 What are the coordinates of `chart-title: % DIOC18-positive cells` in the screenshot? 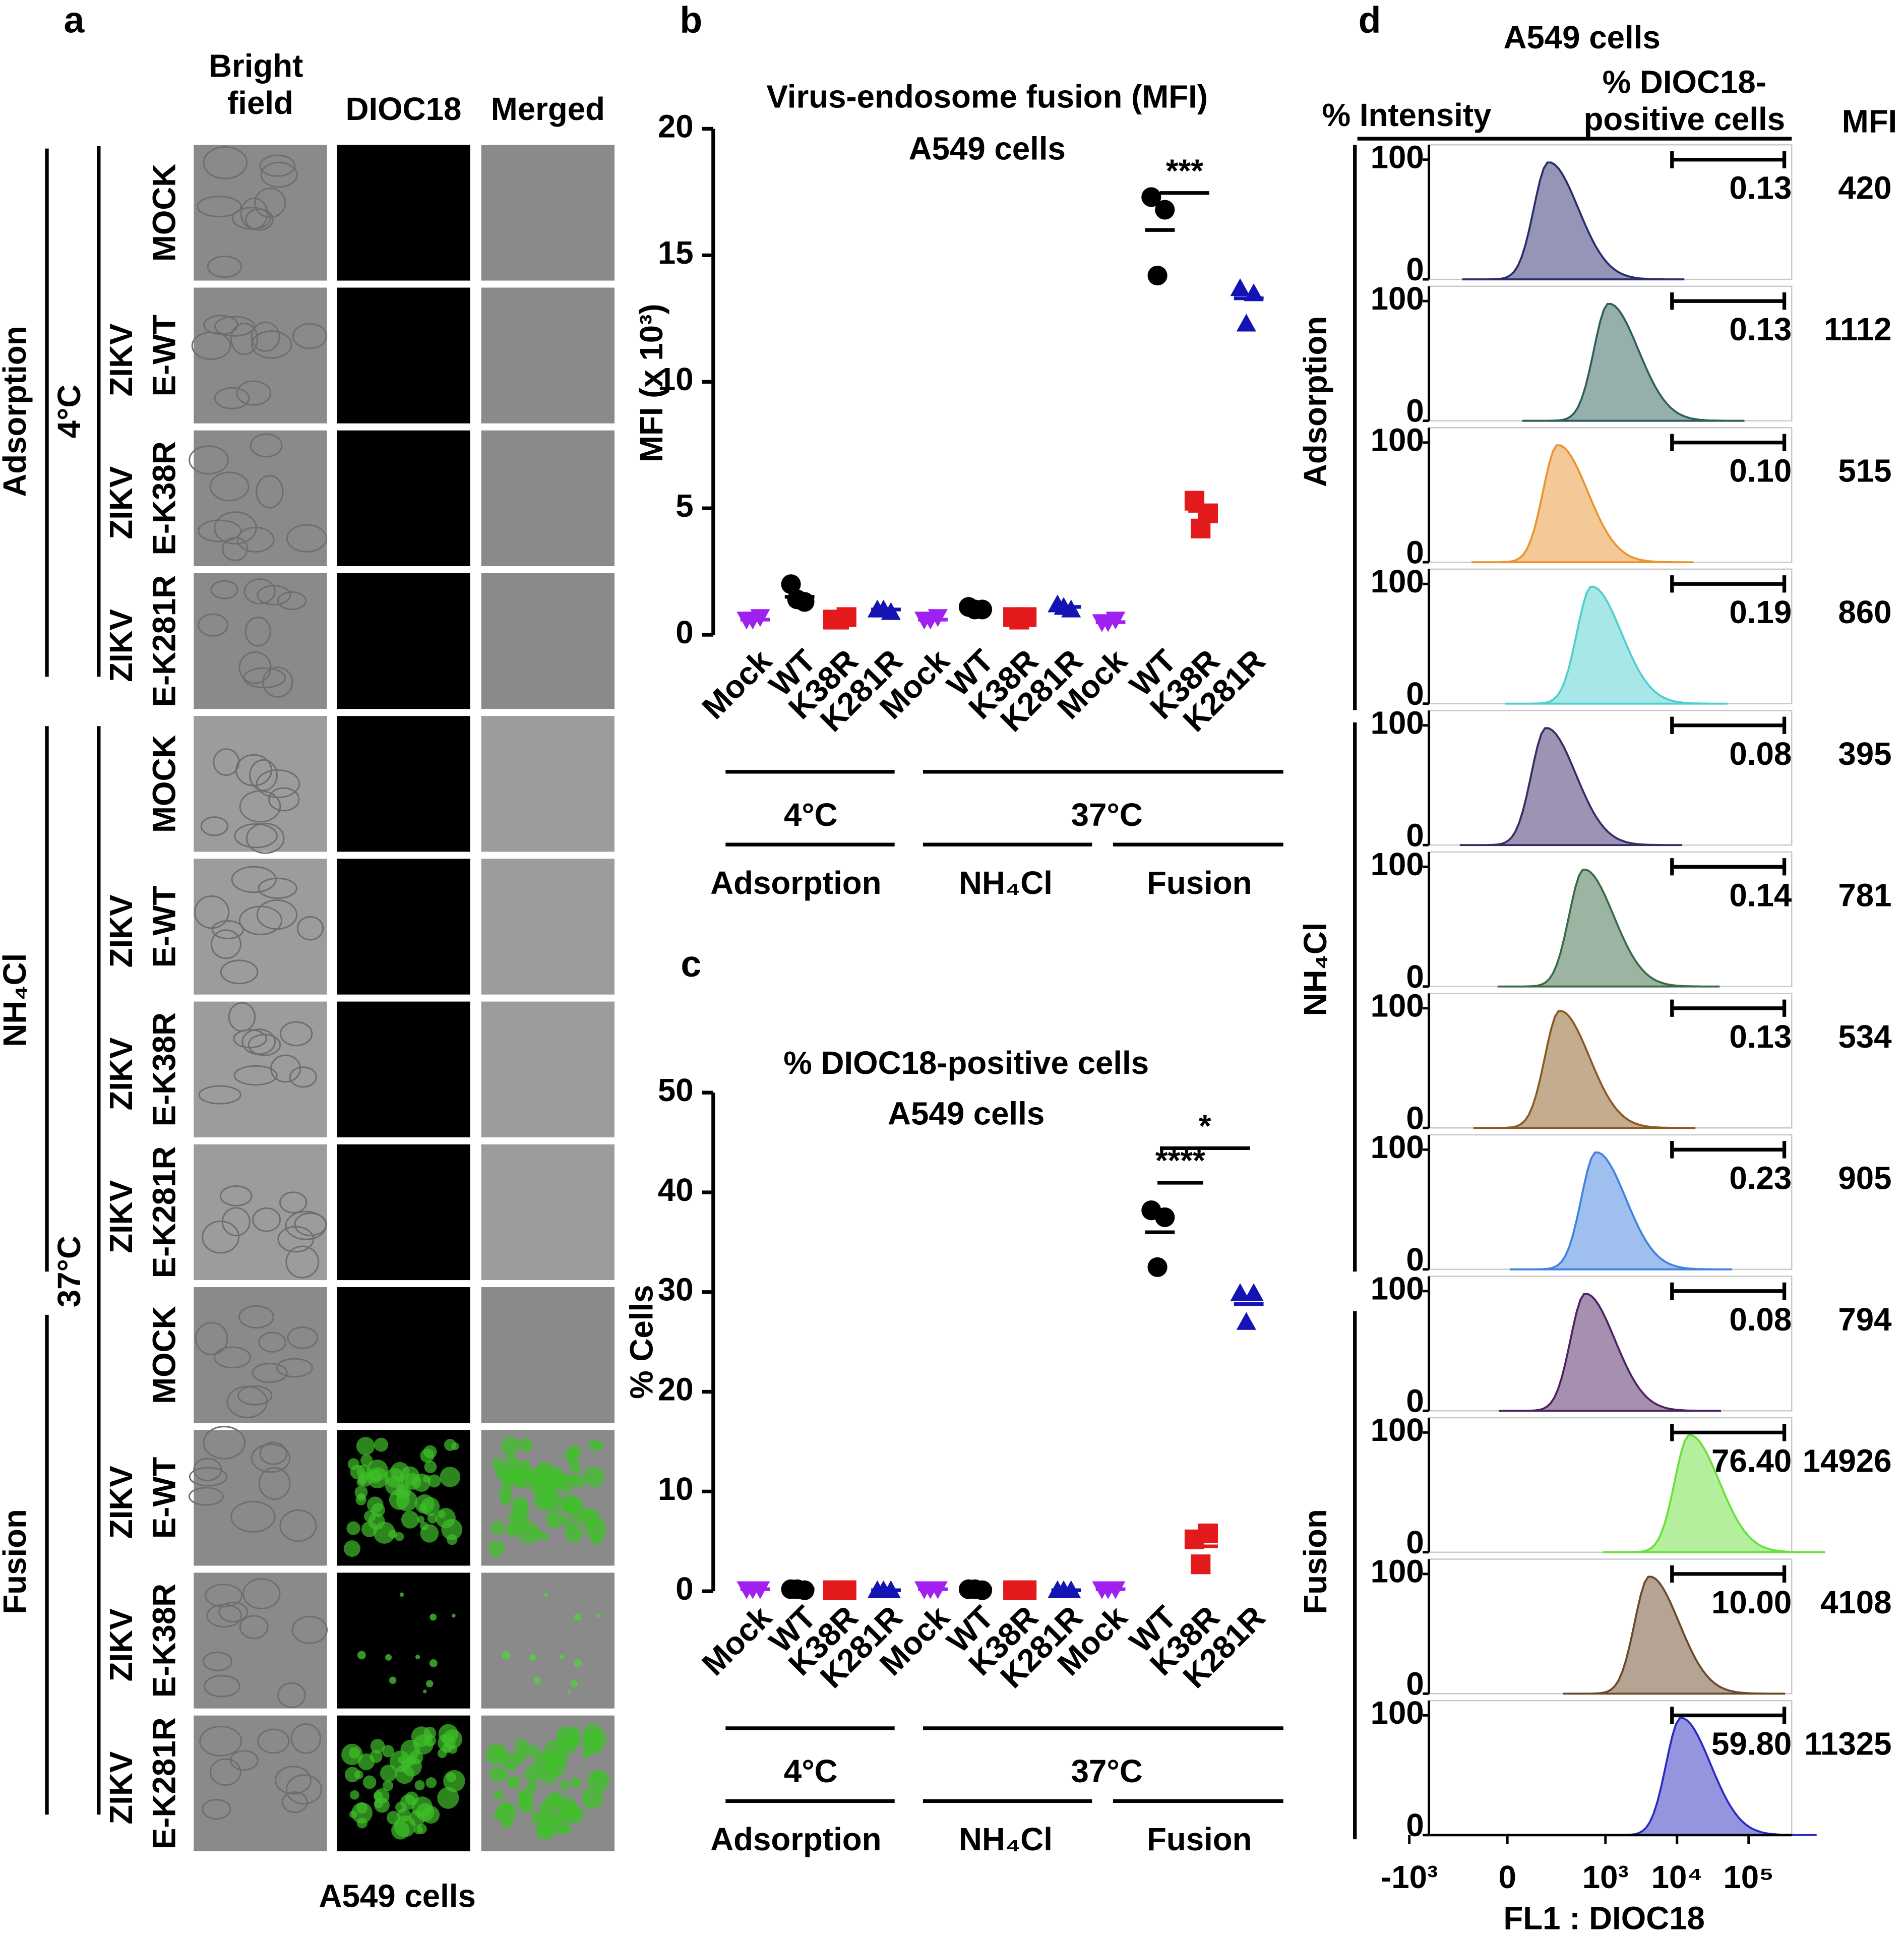 It's located at (966, 1063).